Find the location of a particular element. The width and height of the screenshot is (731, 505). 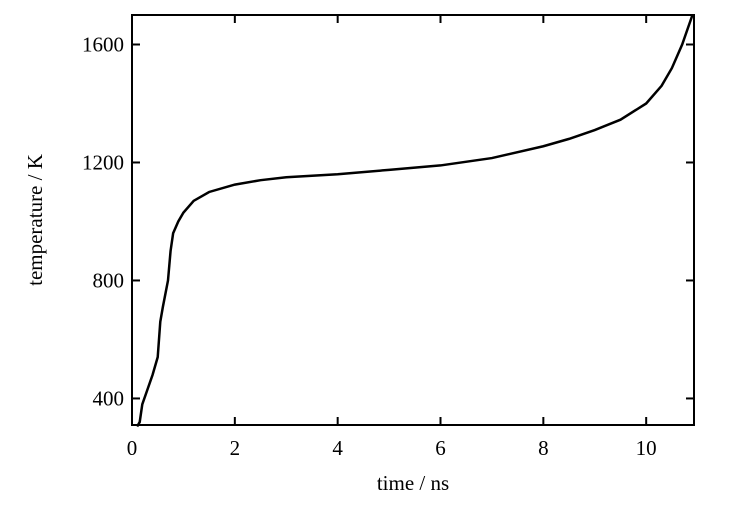

x-tick-label: 10 is located at coordinates (646, 448).